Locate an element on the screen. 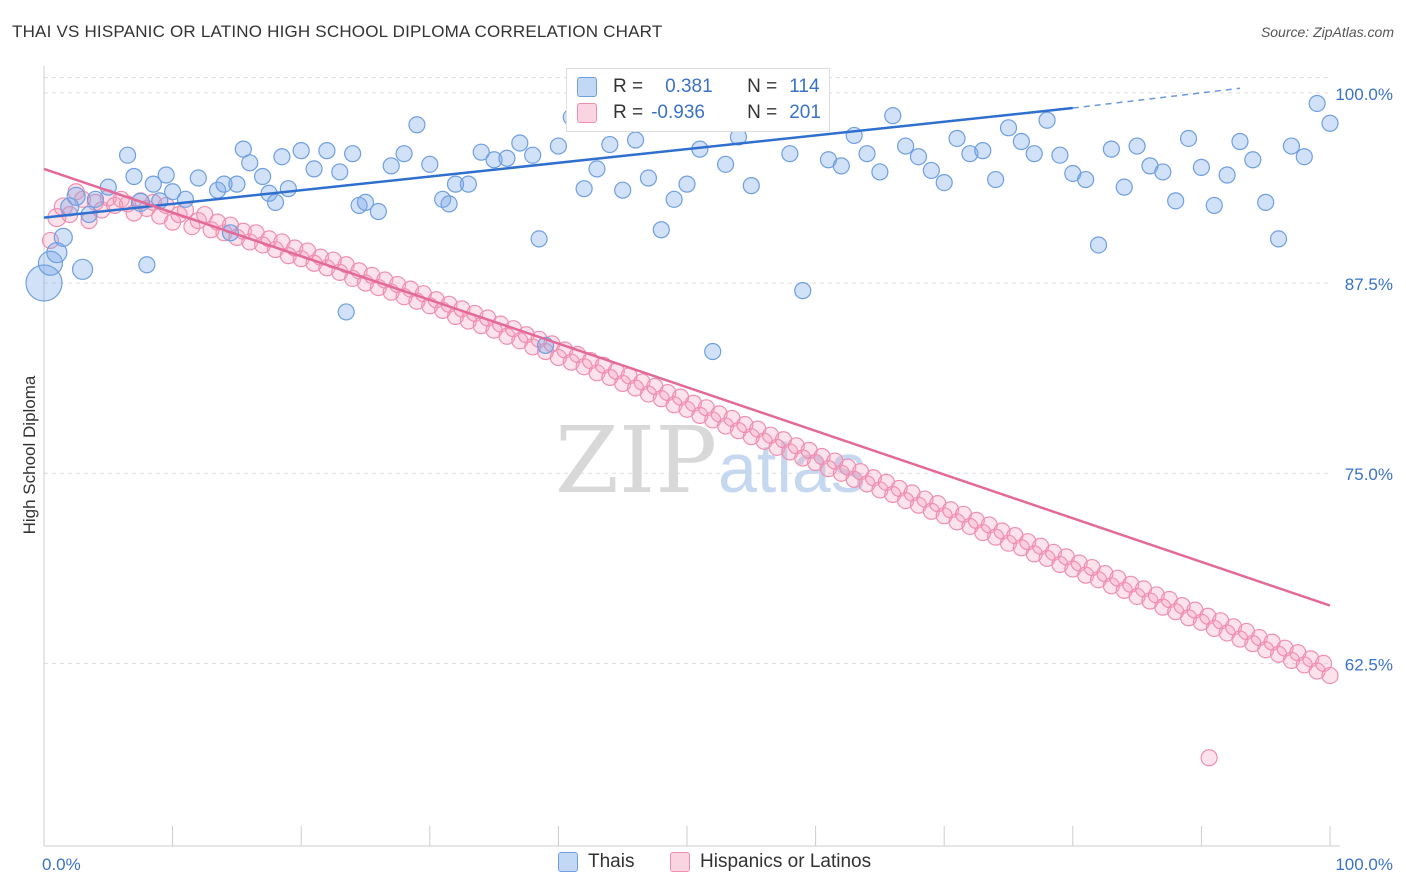 The width and height of the screenshot is (1406, 892). stats-row-hispanics: R = -0.936 N = 201 is located at coordinates (699, 113).